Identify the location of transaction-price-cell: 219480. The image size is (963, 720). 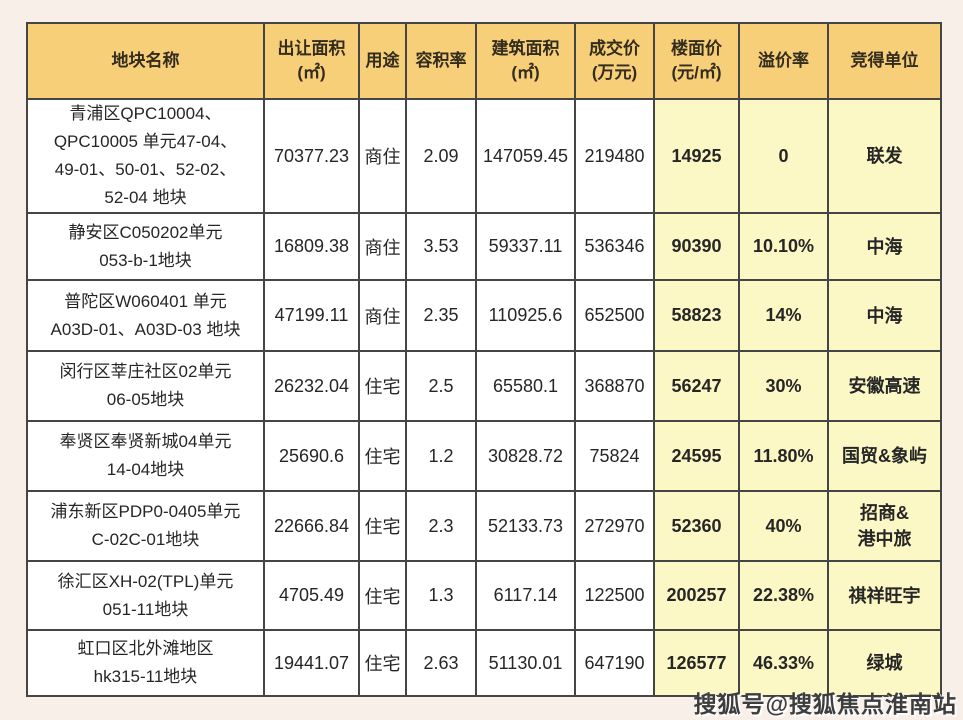
(614, 156).